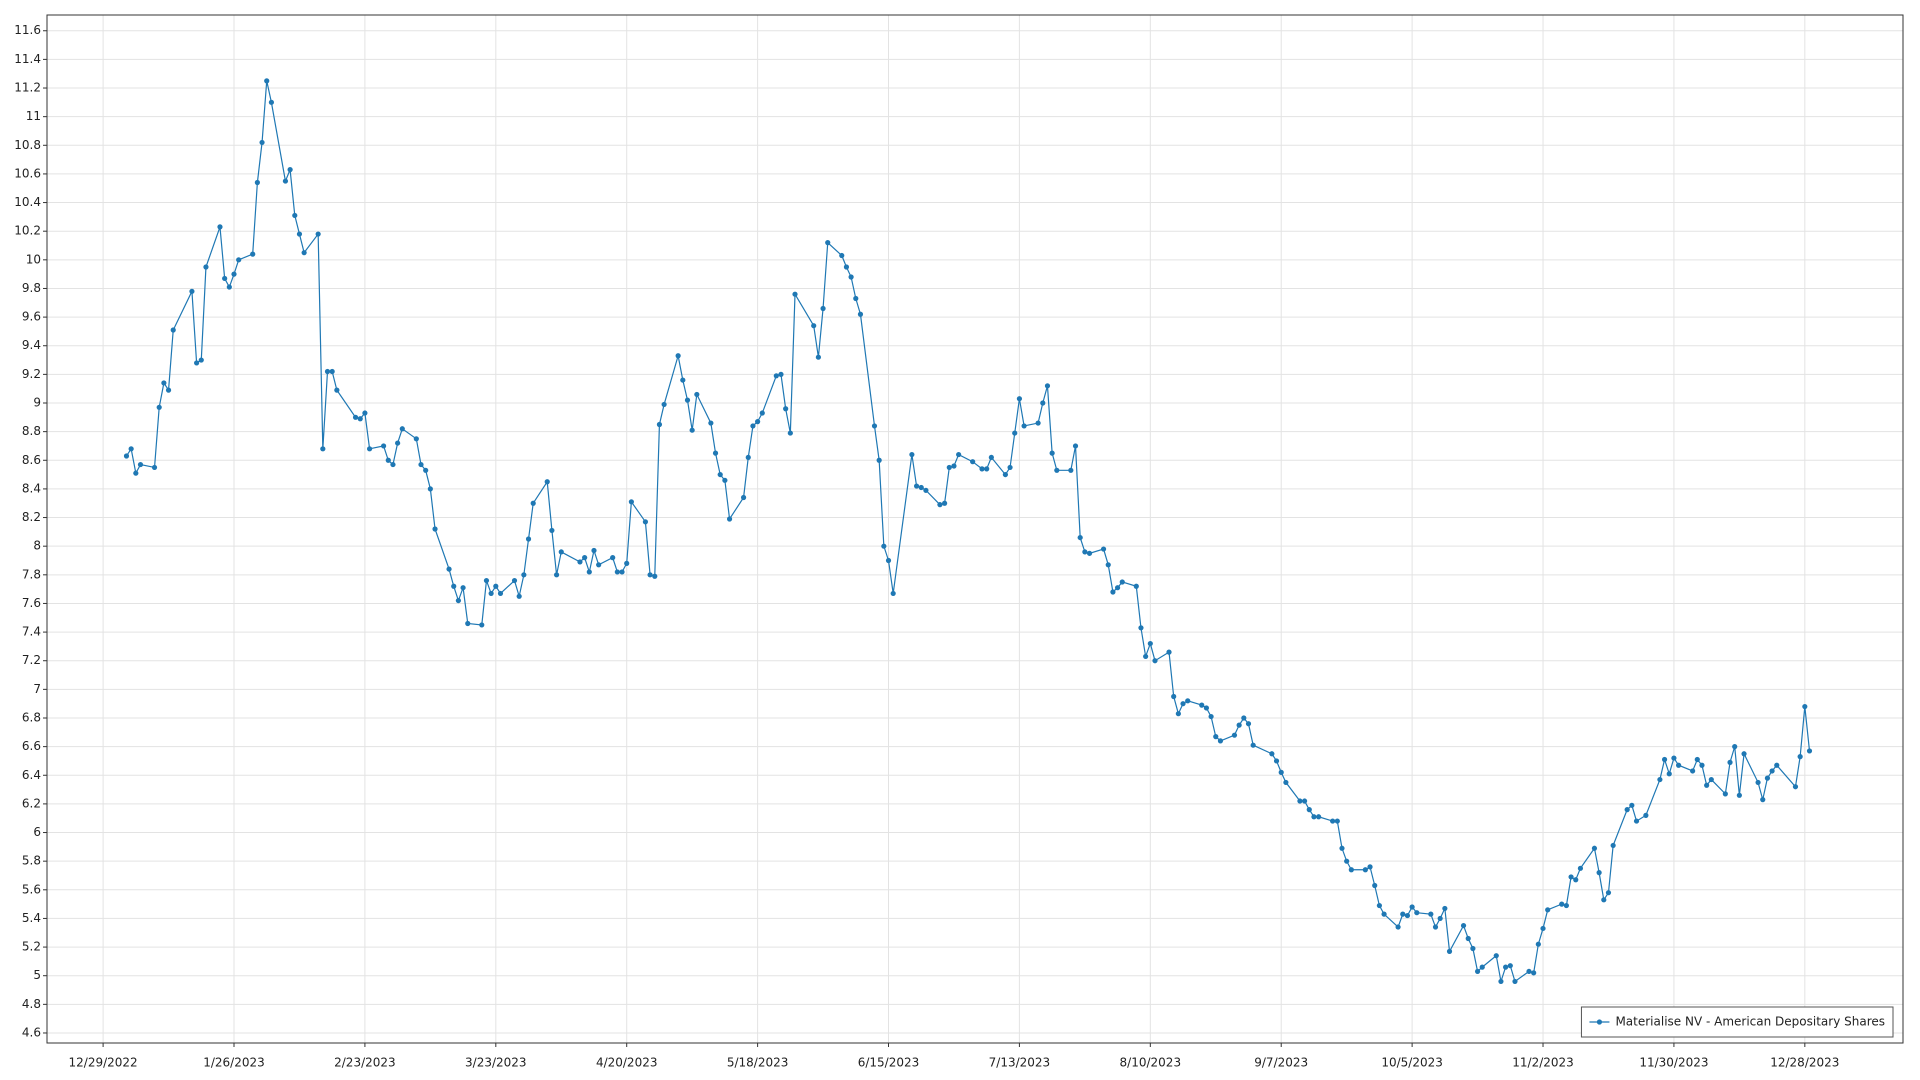  Describe the element at coordinates (27, 173) in the screenshot. I see `y-tick-label: 10.6` at that location.